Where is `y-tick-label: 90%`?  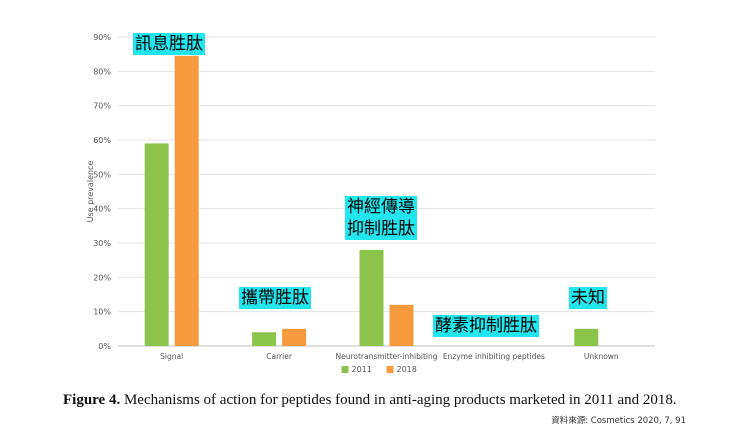 y-tick-label: 90% is located at coordinates (102, 37).